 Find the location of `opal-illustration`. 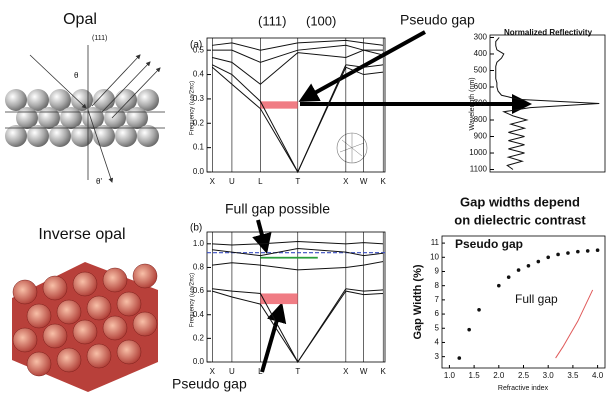

opal-illustration is located at coordinates (85, 118).